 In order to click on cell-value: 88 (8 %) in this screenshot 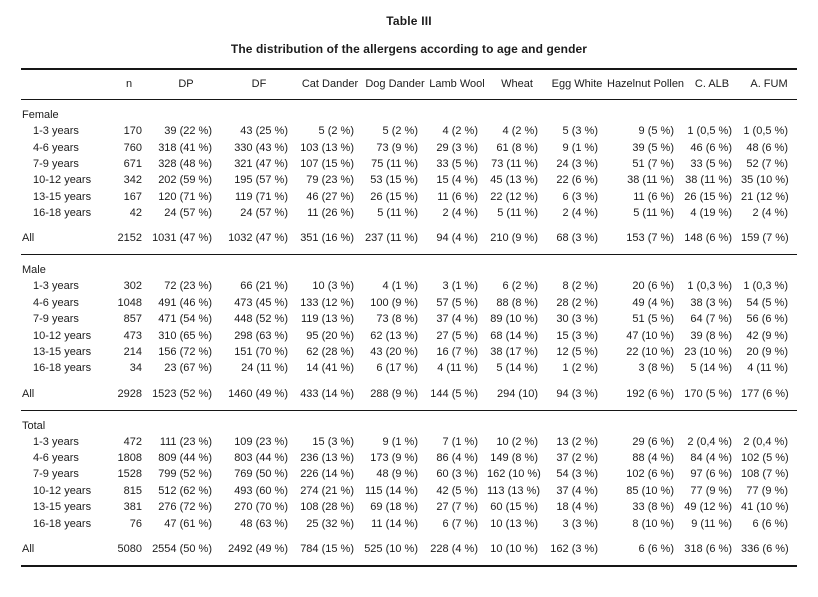, I will do `click(517, 302)`.